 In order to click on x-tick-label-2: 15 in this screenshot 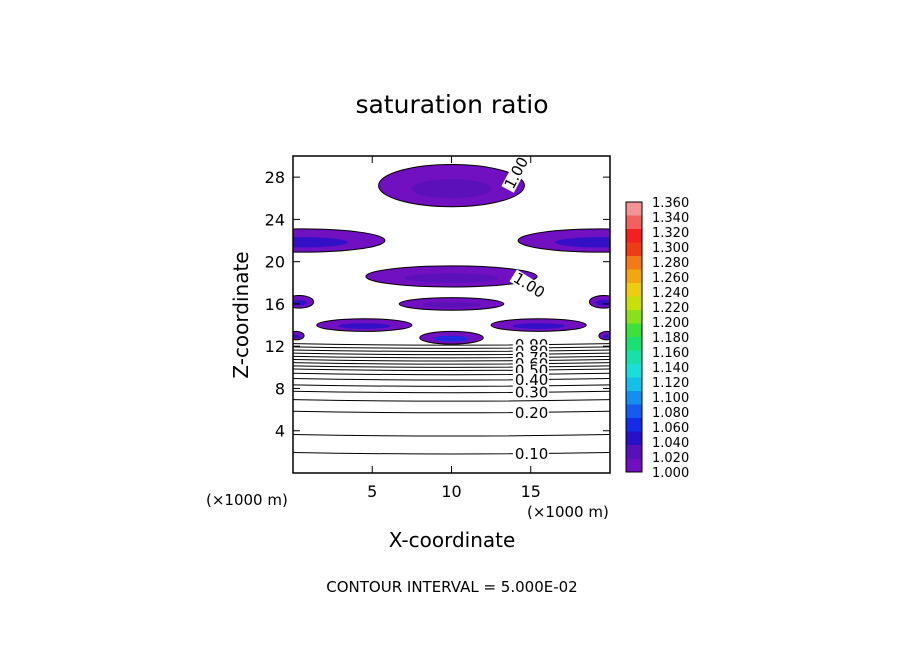, I will do `click(531, 491)`.